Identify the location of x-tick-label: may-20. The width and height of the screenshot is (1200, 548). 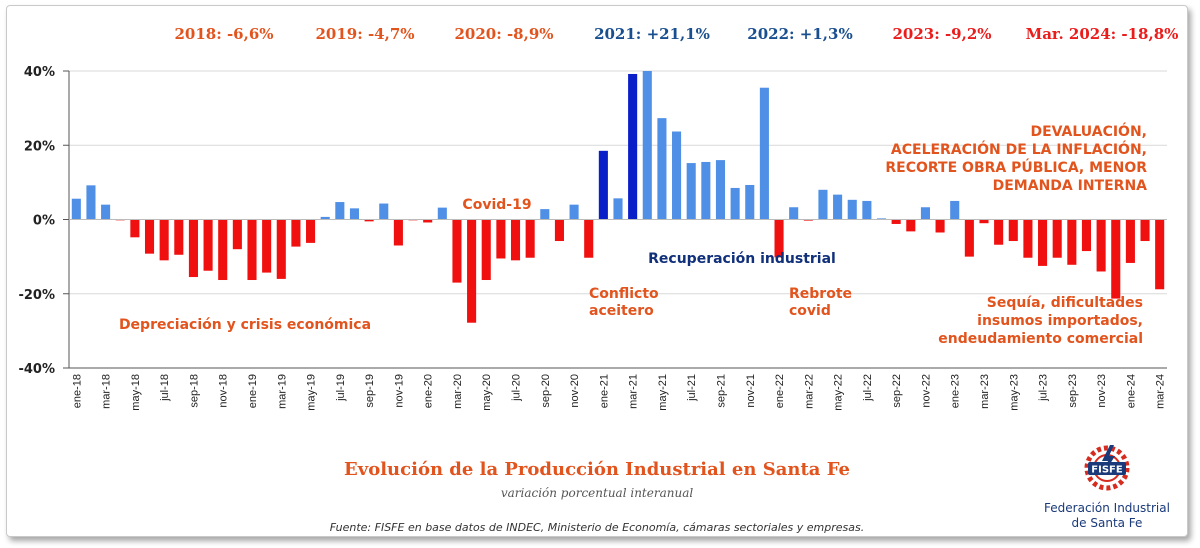
(487, 392).